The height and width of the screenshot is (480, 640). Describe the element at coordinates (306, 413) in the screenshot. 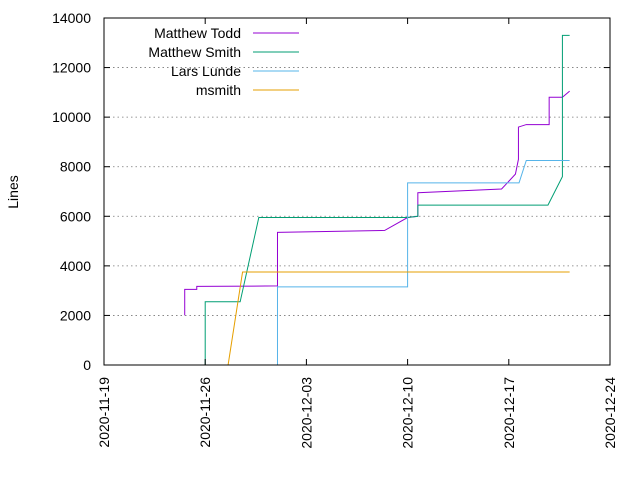

I see `x-tick-label: 2020-12-03` at that location.